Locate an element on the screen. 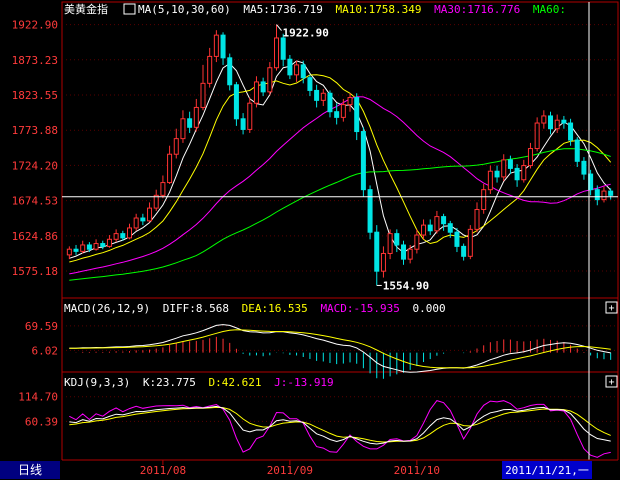 This screenshot has width=620, height=480. macd-tick-label: 69.59 is located at coordinates (41, 326).